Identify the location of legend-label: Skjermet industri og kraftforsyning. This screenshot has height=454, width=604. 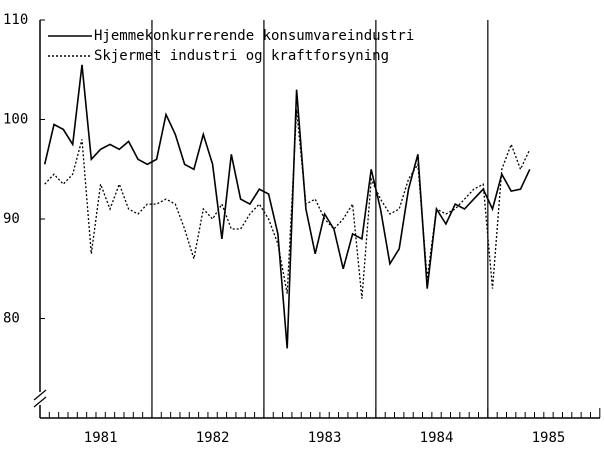
(241, 56).